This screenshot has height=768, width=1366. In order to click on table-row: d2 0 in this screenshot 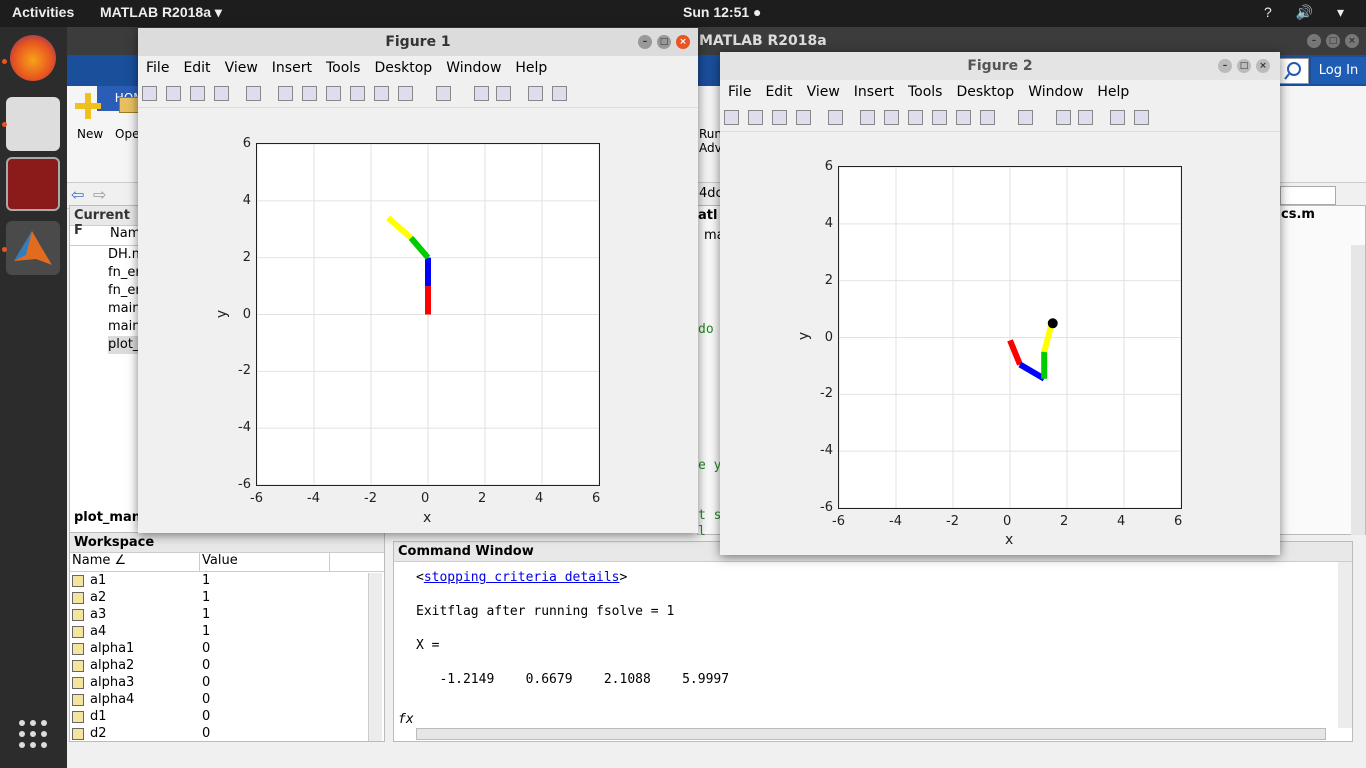, I will do `click(227, 733)`.